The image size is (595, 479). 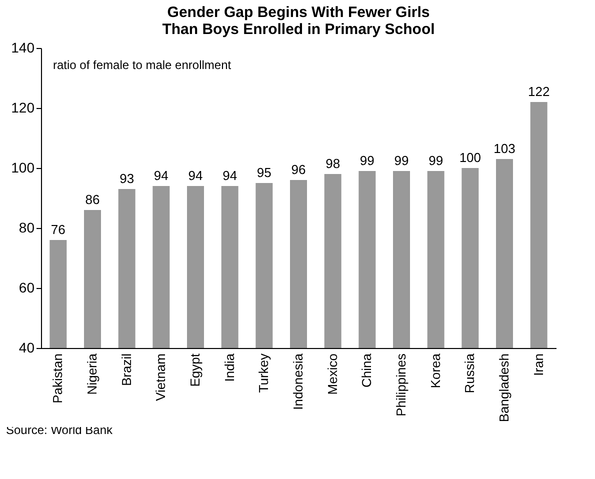 What do you see at coordinates (264, 172) in the screenshot?
I see `data-label: 95` at bounding box center [264, 172].